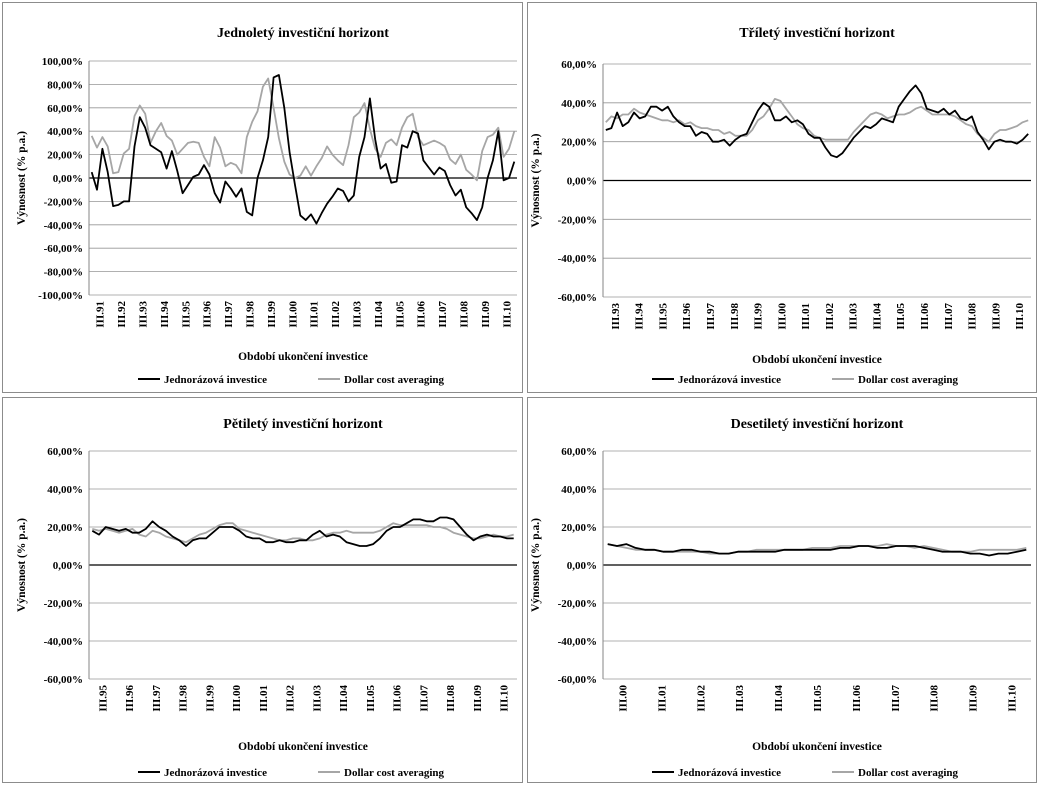 This screenshot has height=785, width=1039. What do you see at coordinates (291, 698) in the screenshot?
I see `x-tick-label: III.02` at bounding box center [291, 698].